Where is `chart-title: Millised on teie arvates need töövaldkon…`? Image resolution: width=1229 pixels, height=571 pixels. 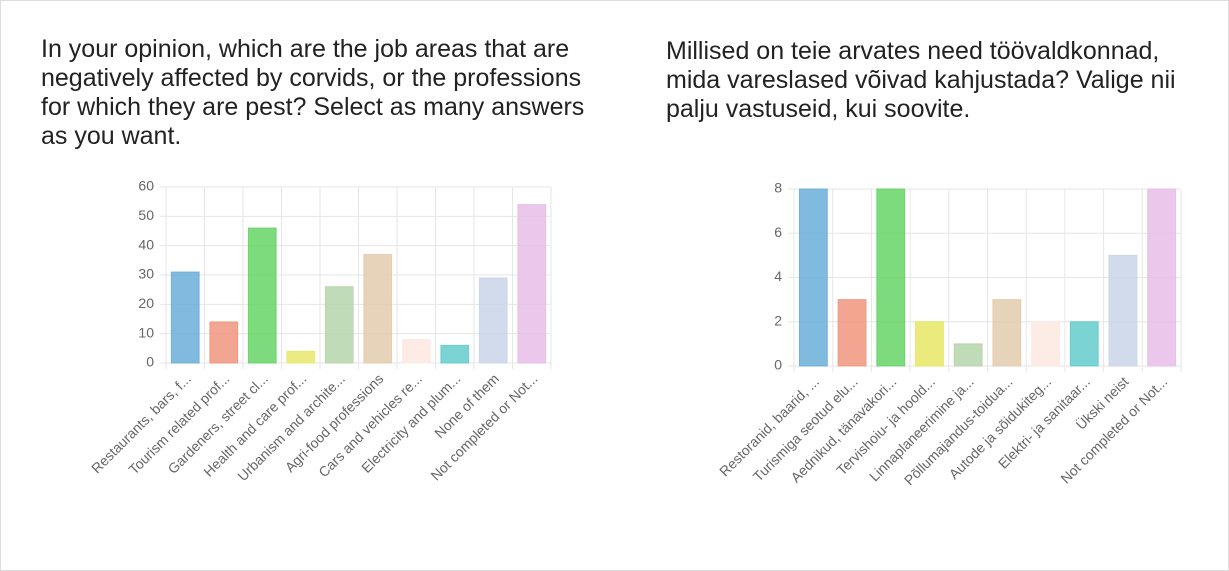
chart-title: Millised on teie arvates need töövaldkon… is located at coordinates (921, 80).